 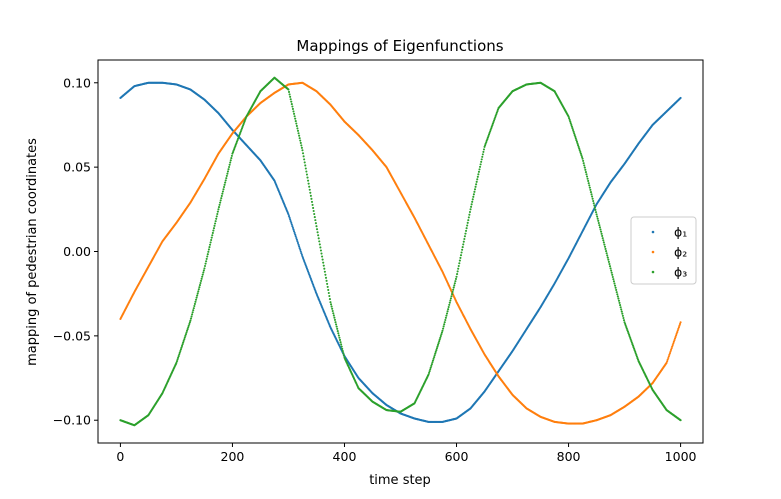 I want to click on legend-marker, so click(x=653, y=232).